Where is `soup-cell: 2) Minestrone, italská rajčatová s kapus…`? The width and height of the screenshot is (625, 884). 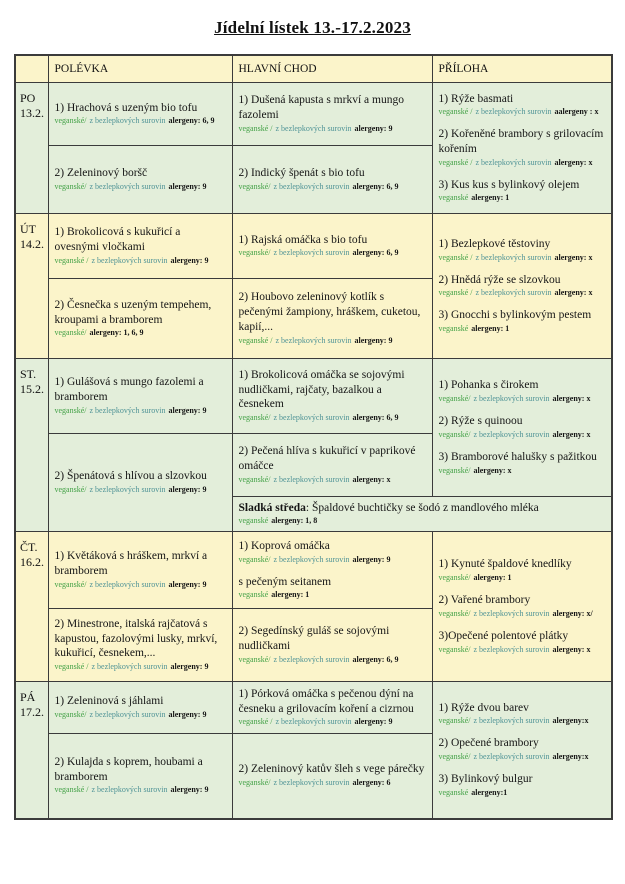
soup-cell: 2) Minestrone, italská rajčatová s kapus… is located at coordinates (140, 645).